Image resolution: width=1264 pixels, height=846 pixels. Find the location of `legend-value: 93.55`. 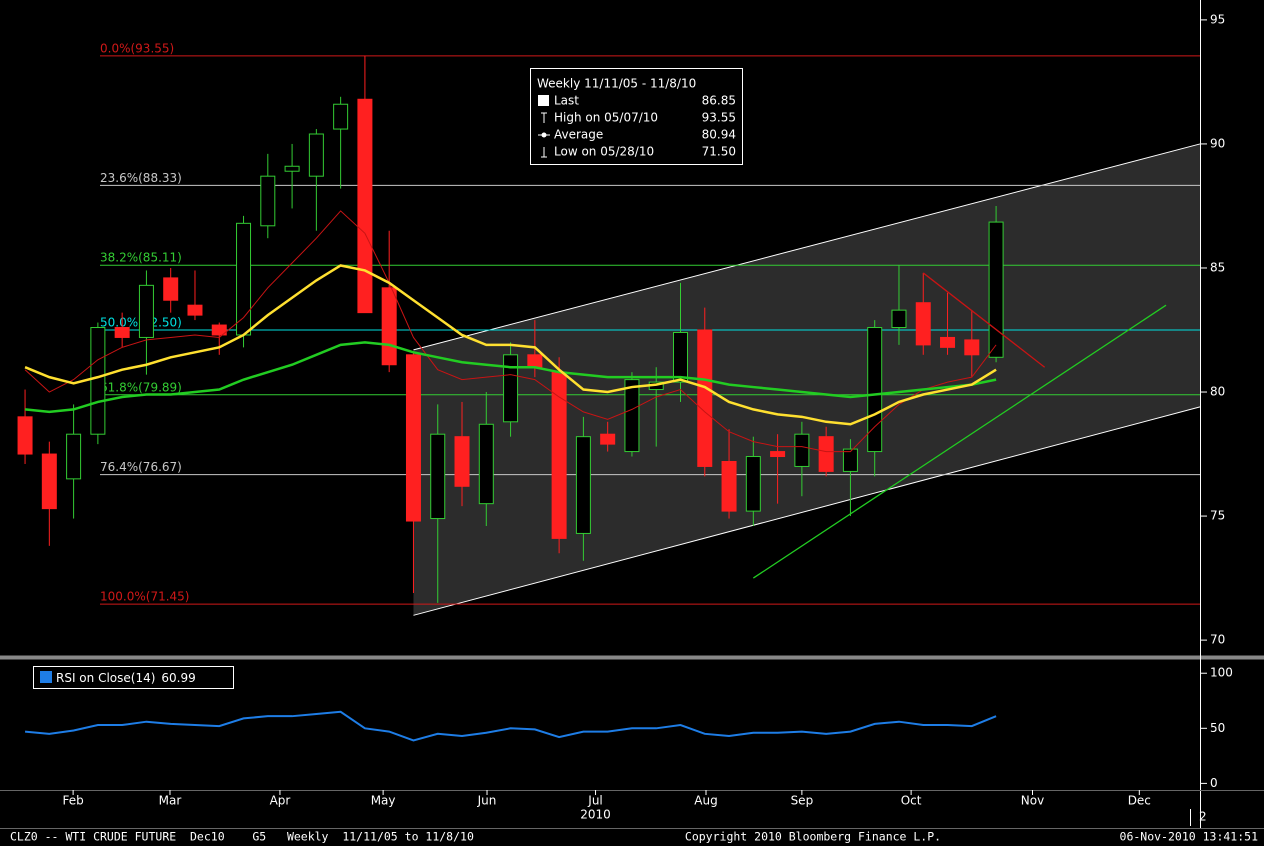

legend-value: 93.55 is located at coordinates (719, 118).